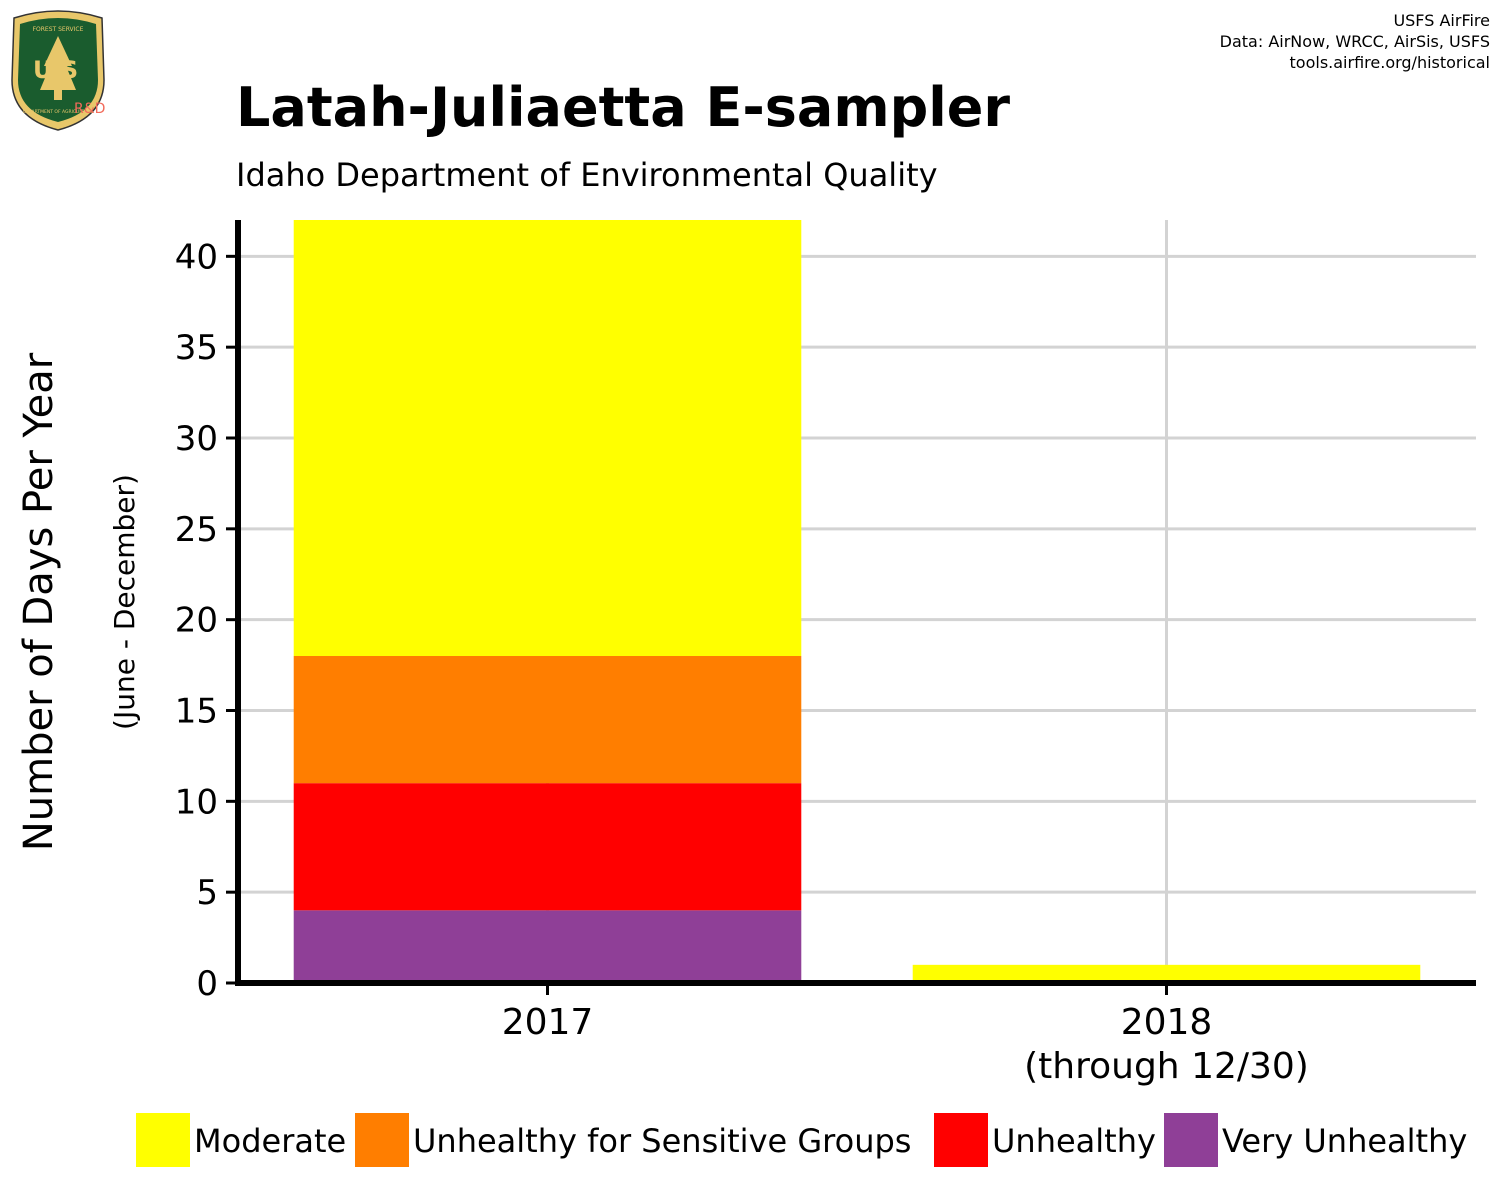 The height and width of the screenshot is (1200, 1500). I want to click on y-tick-label: 5, so click(207, 893).